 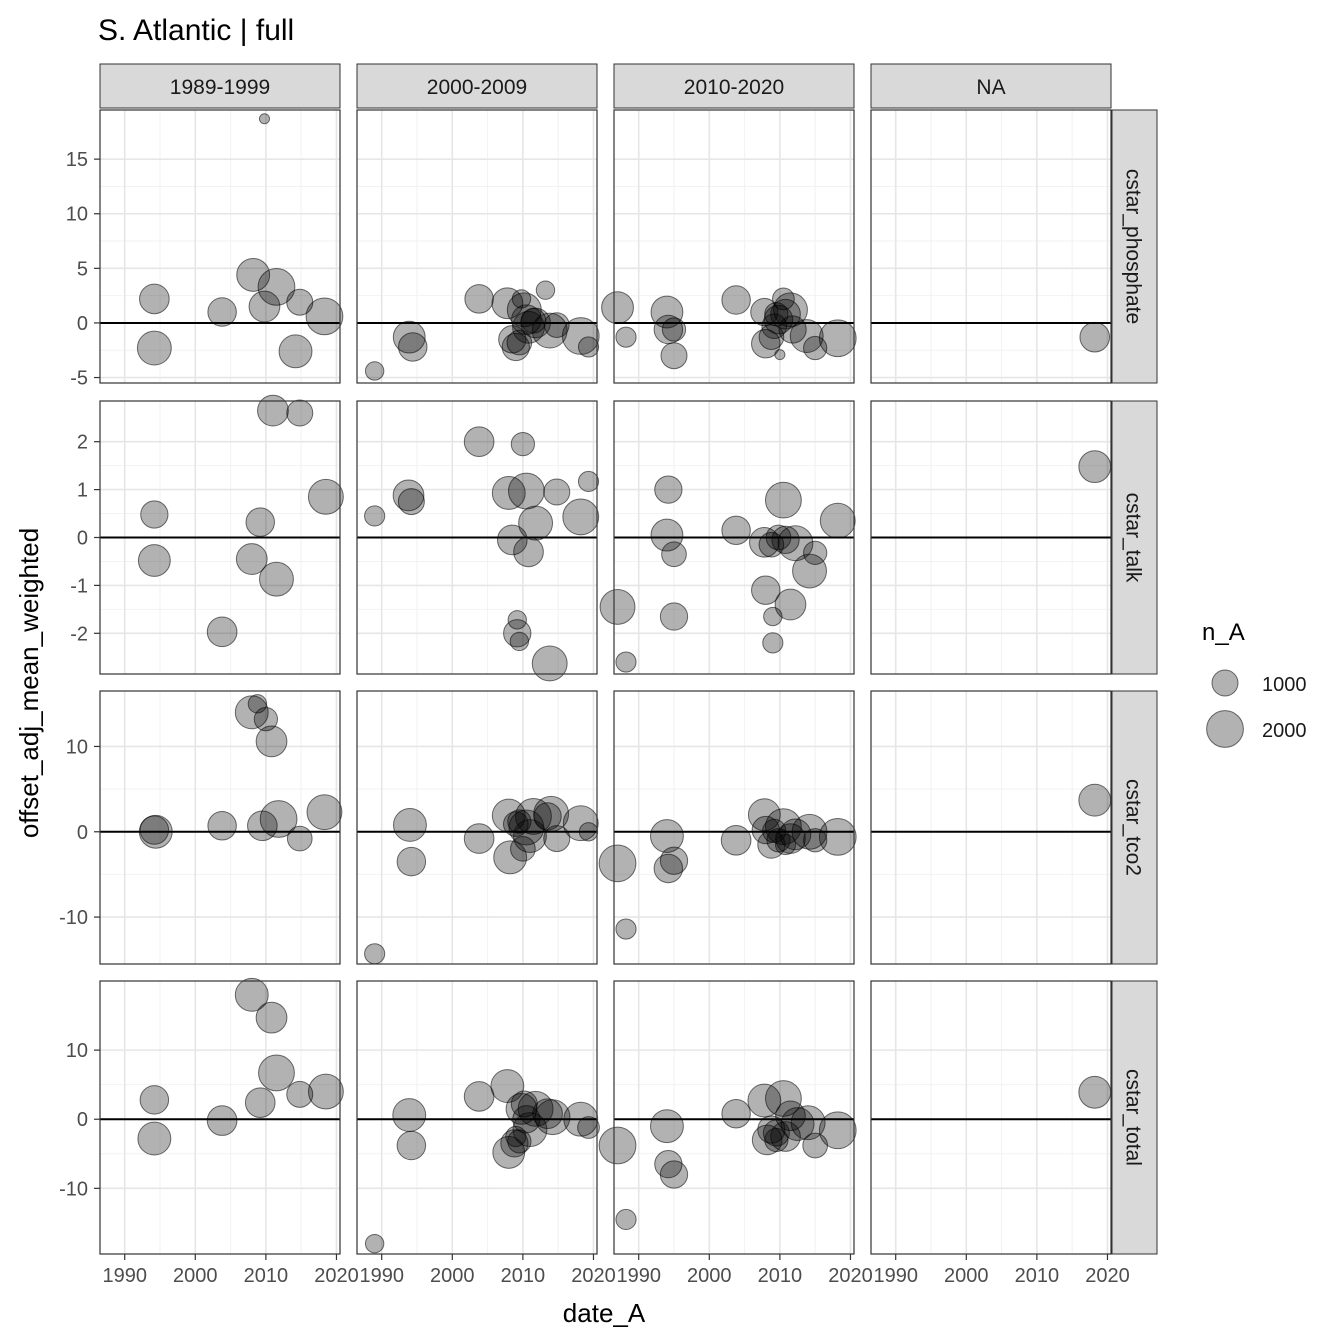 I want to click on x-axis-label: date_A, so click(x=604, y=1313).